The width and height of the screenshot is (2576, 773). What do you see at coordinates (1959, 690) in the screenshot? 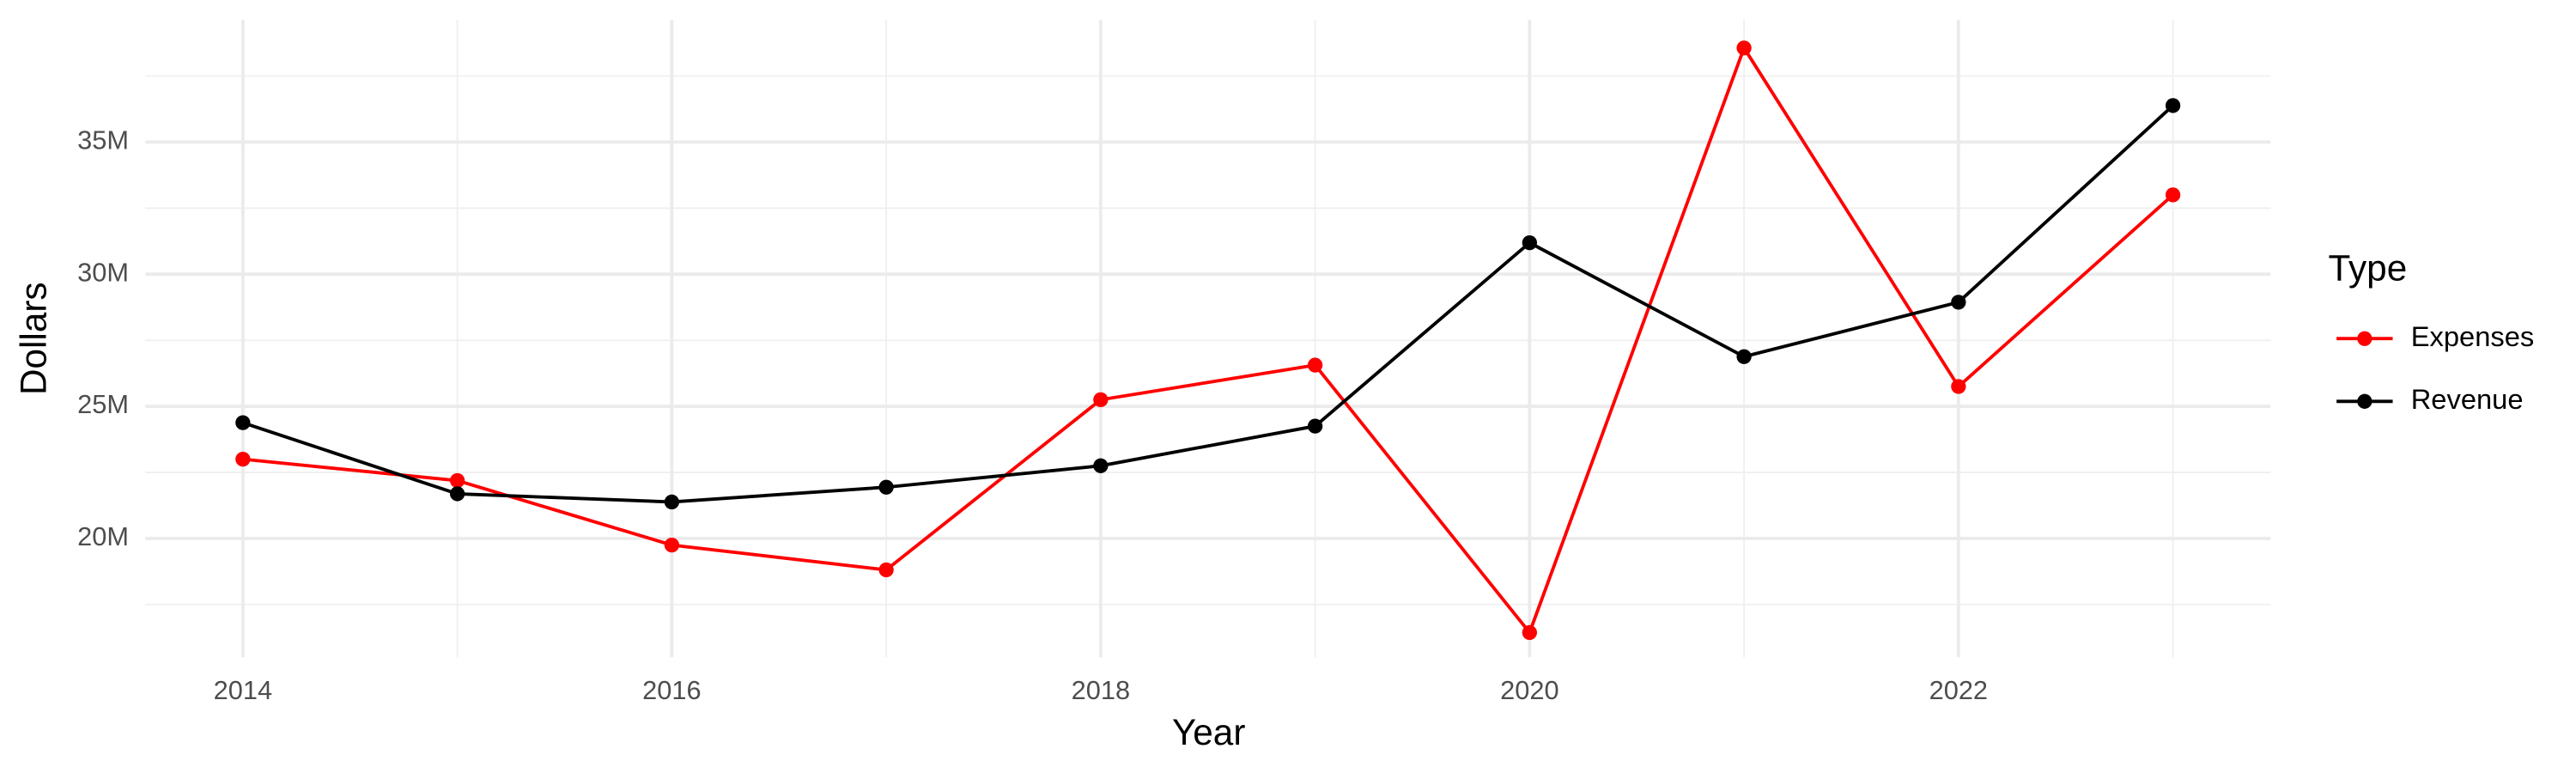
I see `x-tick-label: 2022` at bounding box center [1959, 690].